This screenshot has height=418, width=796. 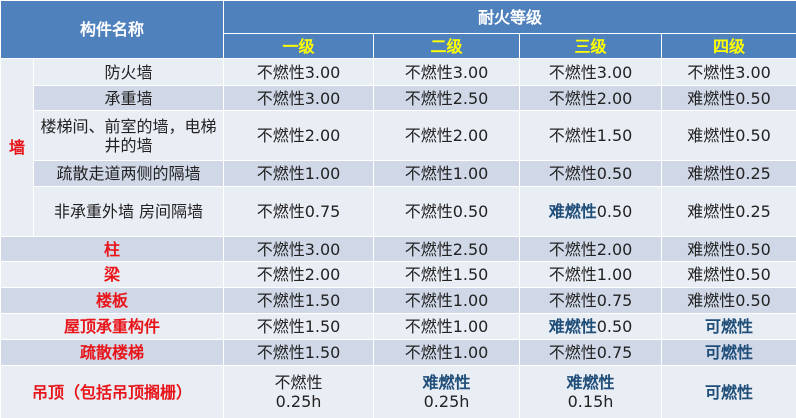 What do you see at coordinates (299, 46) in the screenshot?
I see `header-level-1: 一级` at bounding box center [299, 46].